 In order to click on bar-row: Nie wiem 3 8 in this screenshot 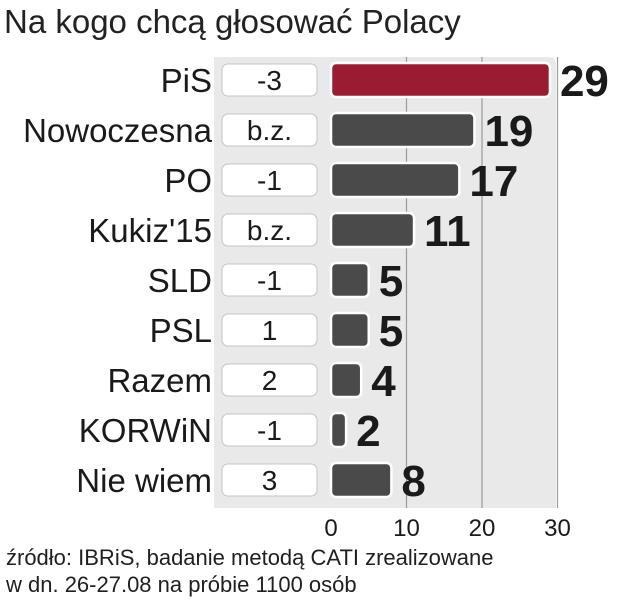, I will do `click(251, 481)`.